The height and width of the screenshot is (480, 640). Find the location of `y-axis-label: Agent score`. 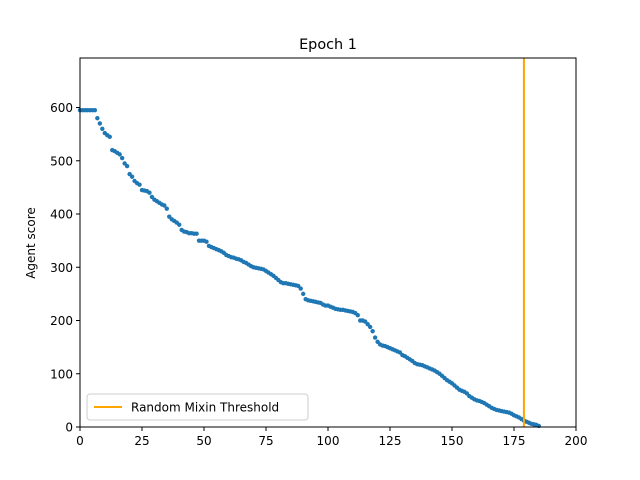

y-axis-label: Agent score is located at coordinates (31, 243).